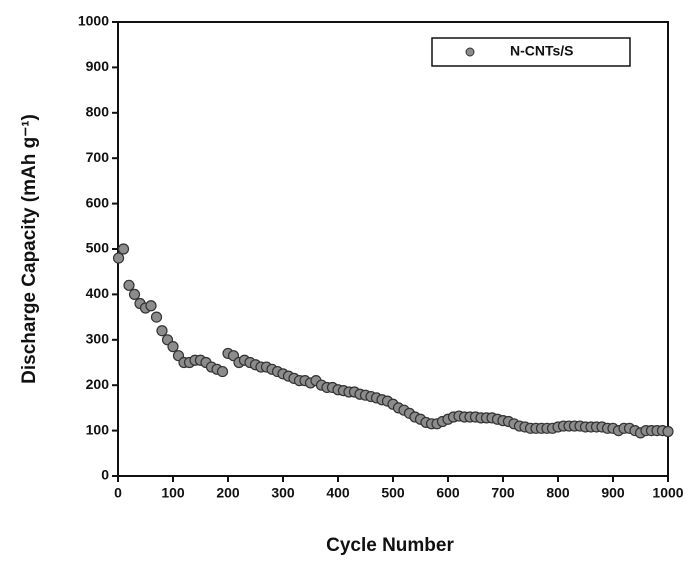 The width and height of the screenshot is (699, 566). Describe the element at coordinates (98, 293) in the screenshot. I see `y-tick-label: 400` at that location.